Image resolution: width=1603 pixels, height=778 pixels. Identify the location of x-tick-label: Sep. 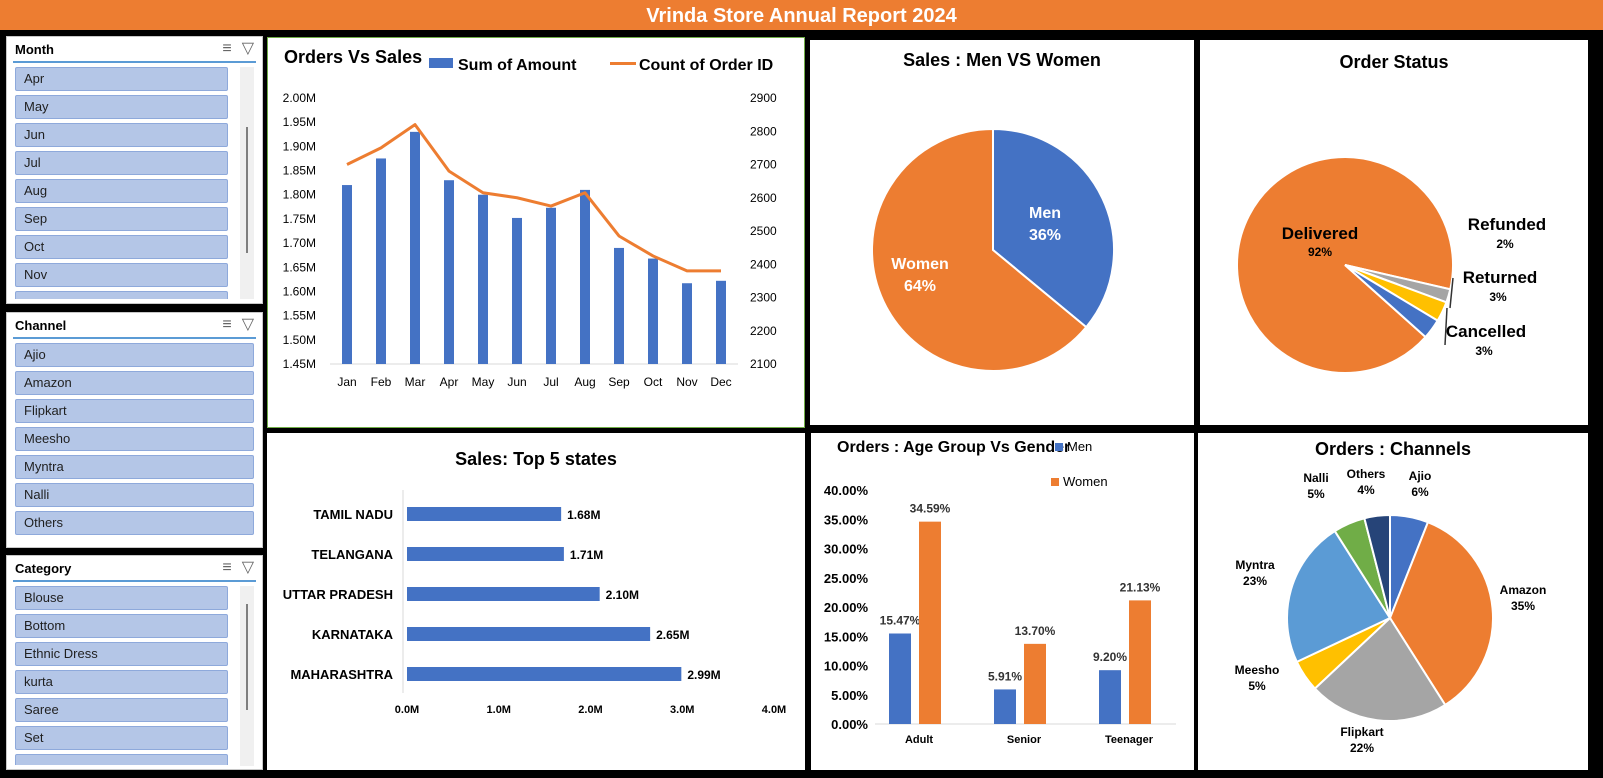
(619, 382).